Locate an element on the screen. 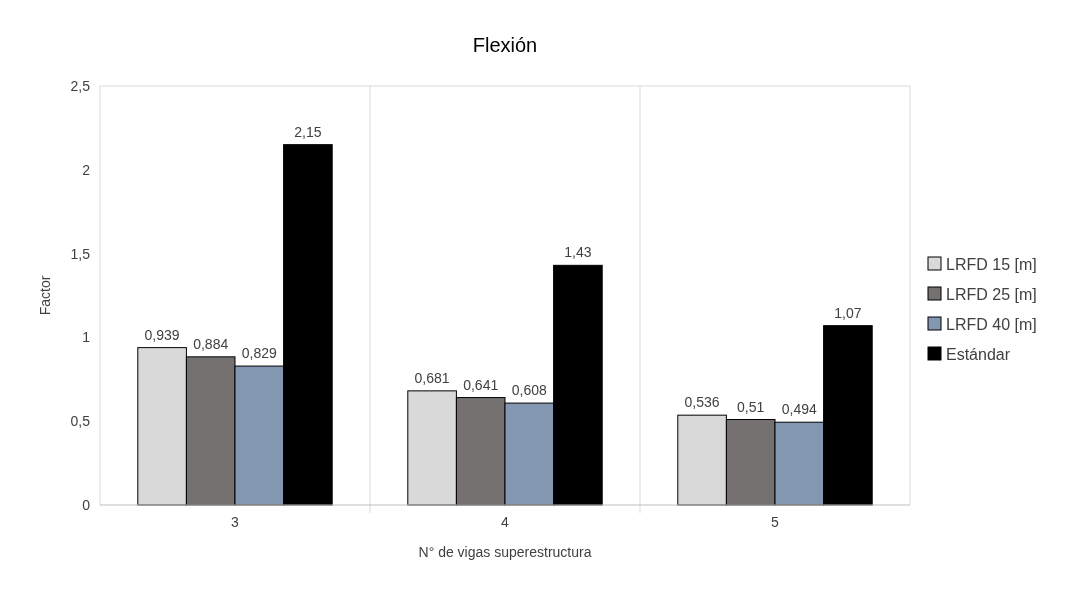 This screenshot has width=1068, height=589. y-tick-label: 1 is located at coordinates (86, 337).